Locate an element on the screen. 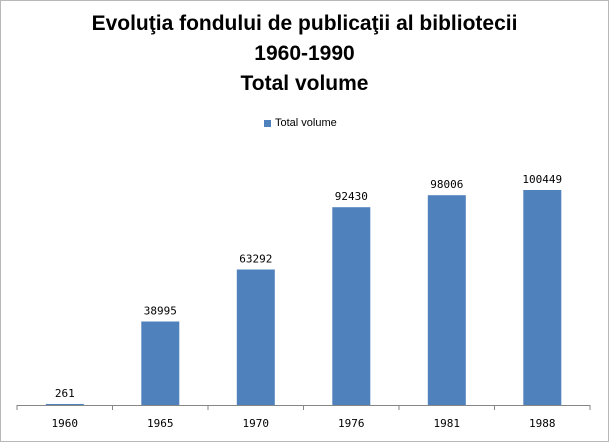 This screenshot has height=442, width=609. data-label-1976: 92430 is located at coordinates (351, 196).